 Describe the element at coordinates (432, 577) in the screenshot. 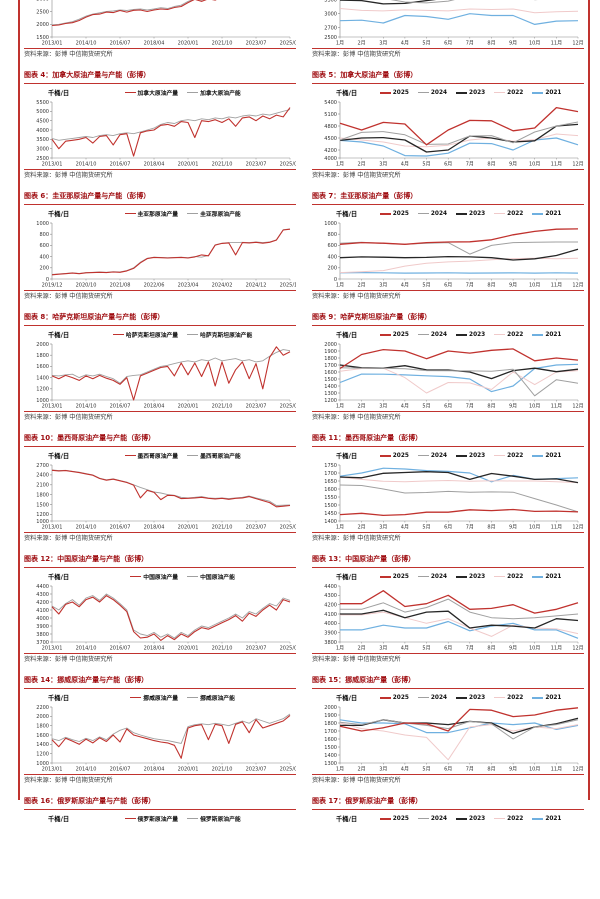

I see `legend-item: 2024` at that location.